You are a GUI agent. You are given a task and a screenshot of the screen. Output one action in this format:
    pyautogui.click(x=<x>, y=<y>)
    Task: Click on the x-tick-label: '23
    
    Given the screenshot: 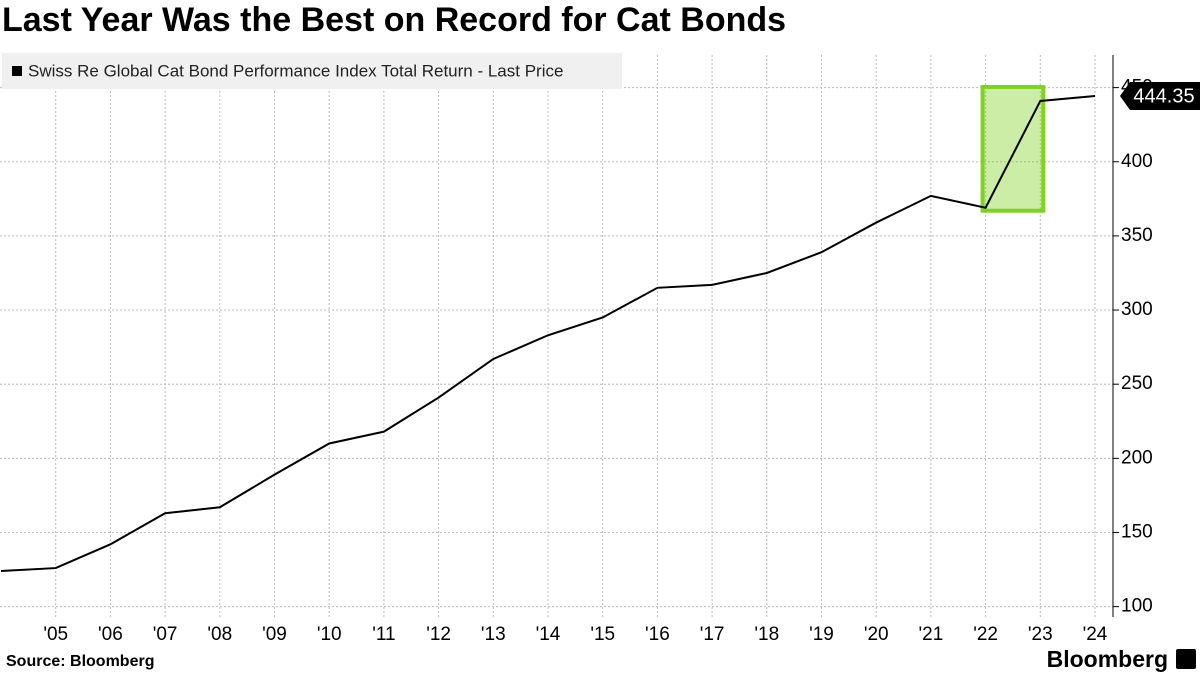 What is the action you would take?
    pyautogui.click(x=1040, y=634)
    